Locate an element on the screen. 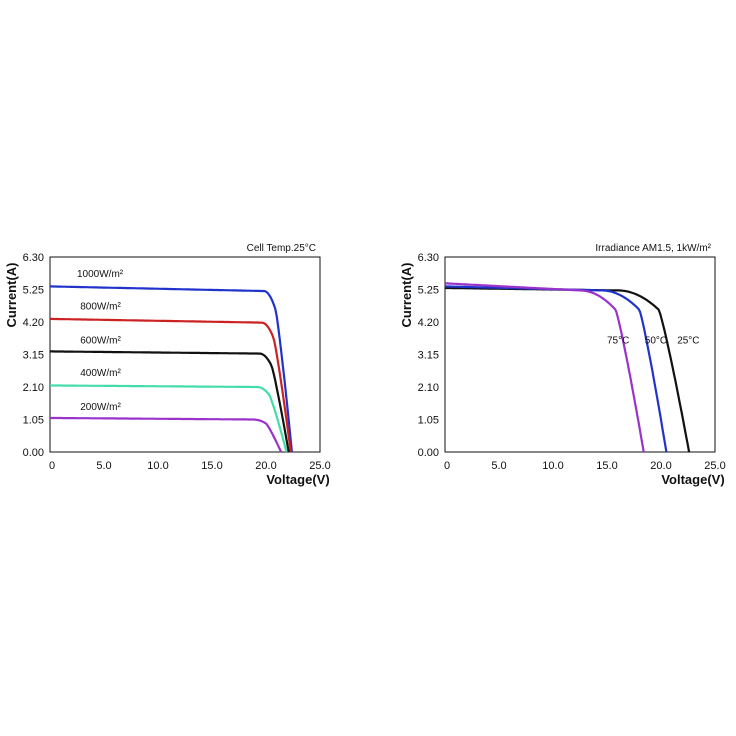 The width and height of the screenshot is (736, 736). series-label: 400W/m² is located at coordinates (100, 373).